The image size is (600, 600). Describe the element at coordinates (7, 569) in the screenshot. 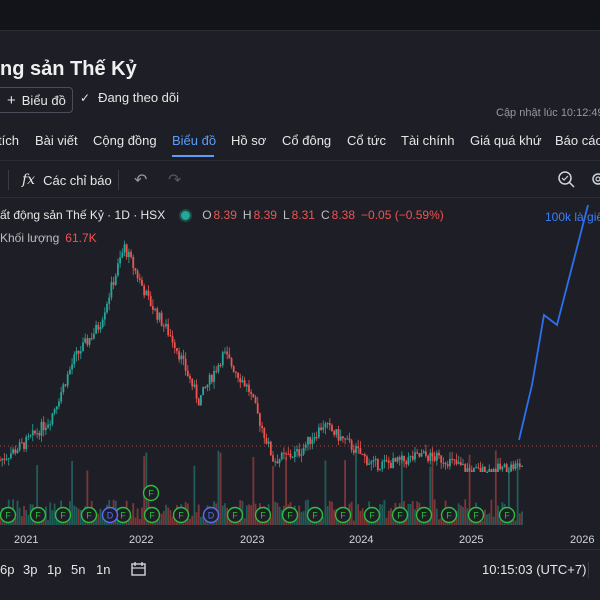

I see `range-6p: 6p` at that location.